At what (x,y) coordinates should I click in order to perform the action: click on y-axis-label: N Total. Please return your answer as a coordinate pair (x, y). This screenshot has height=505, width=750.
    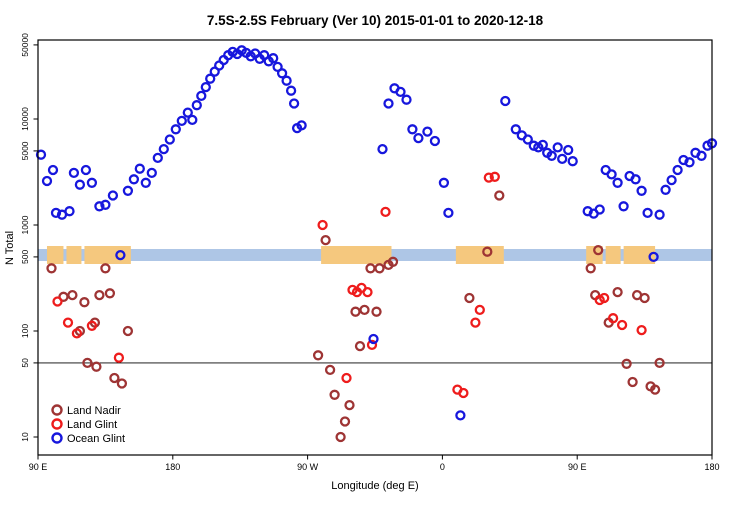
    Looking at the image, I should click on (10, 248).